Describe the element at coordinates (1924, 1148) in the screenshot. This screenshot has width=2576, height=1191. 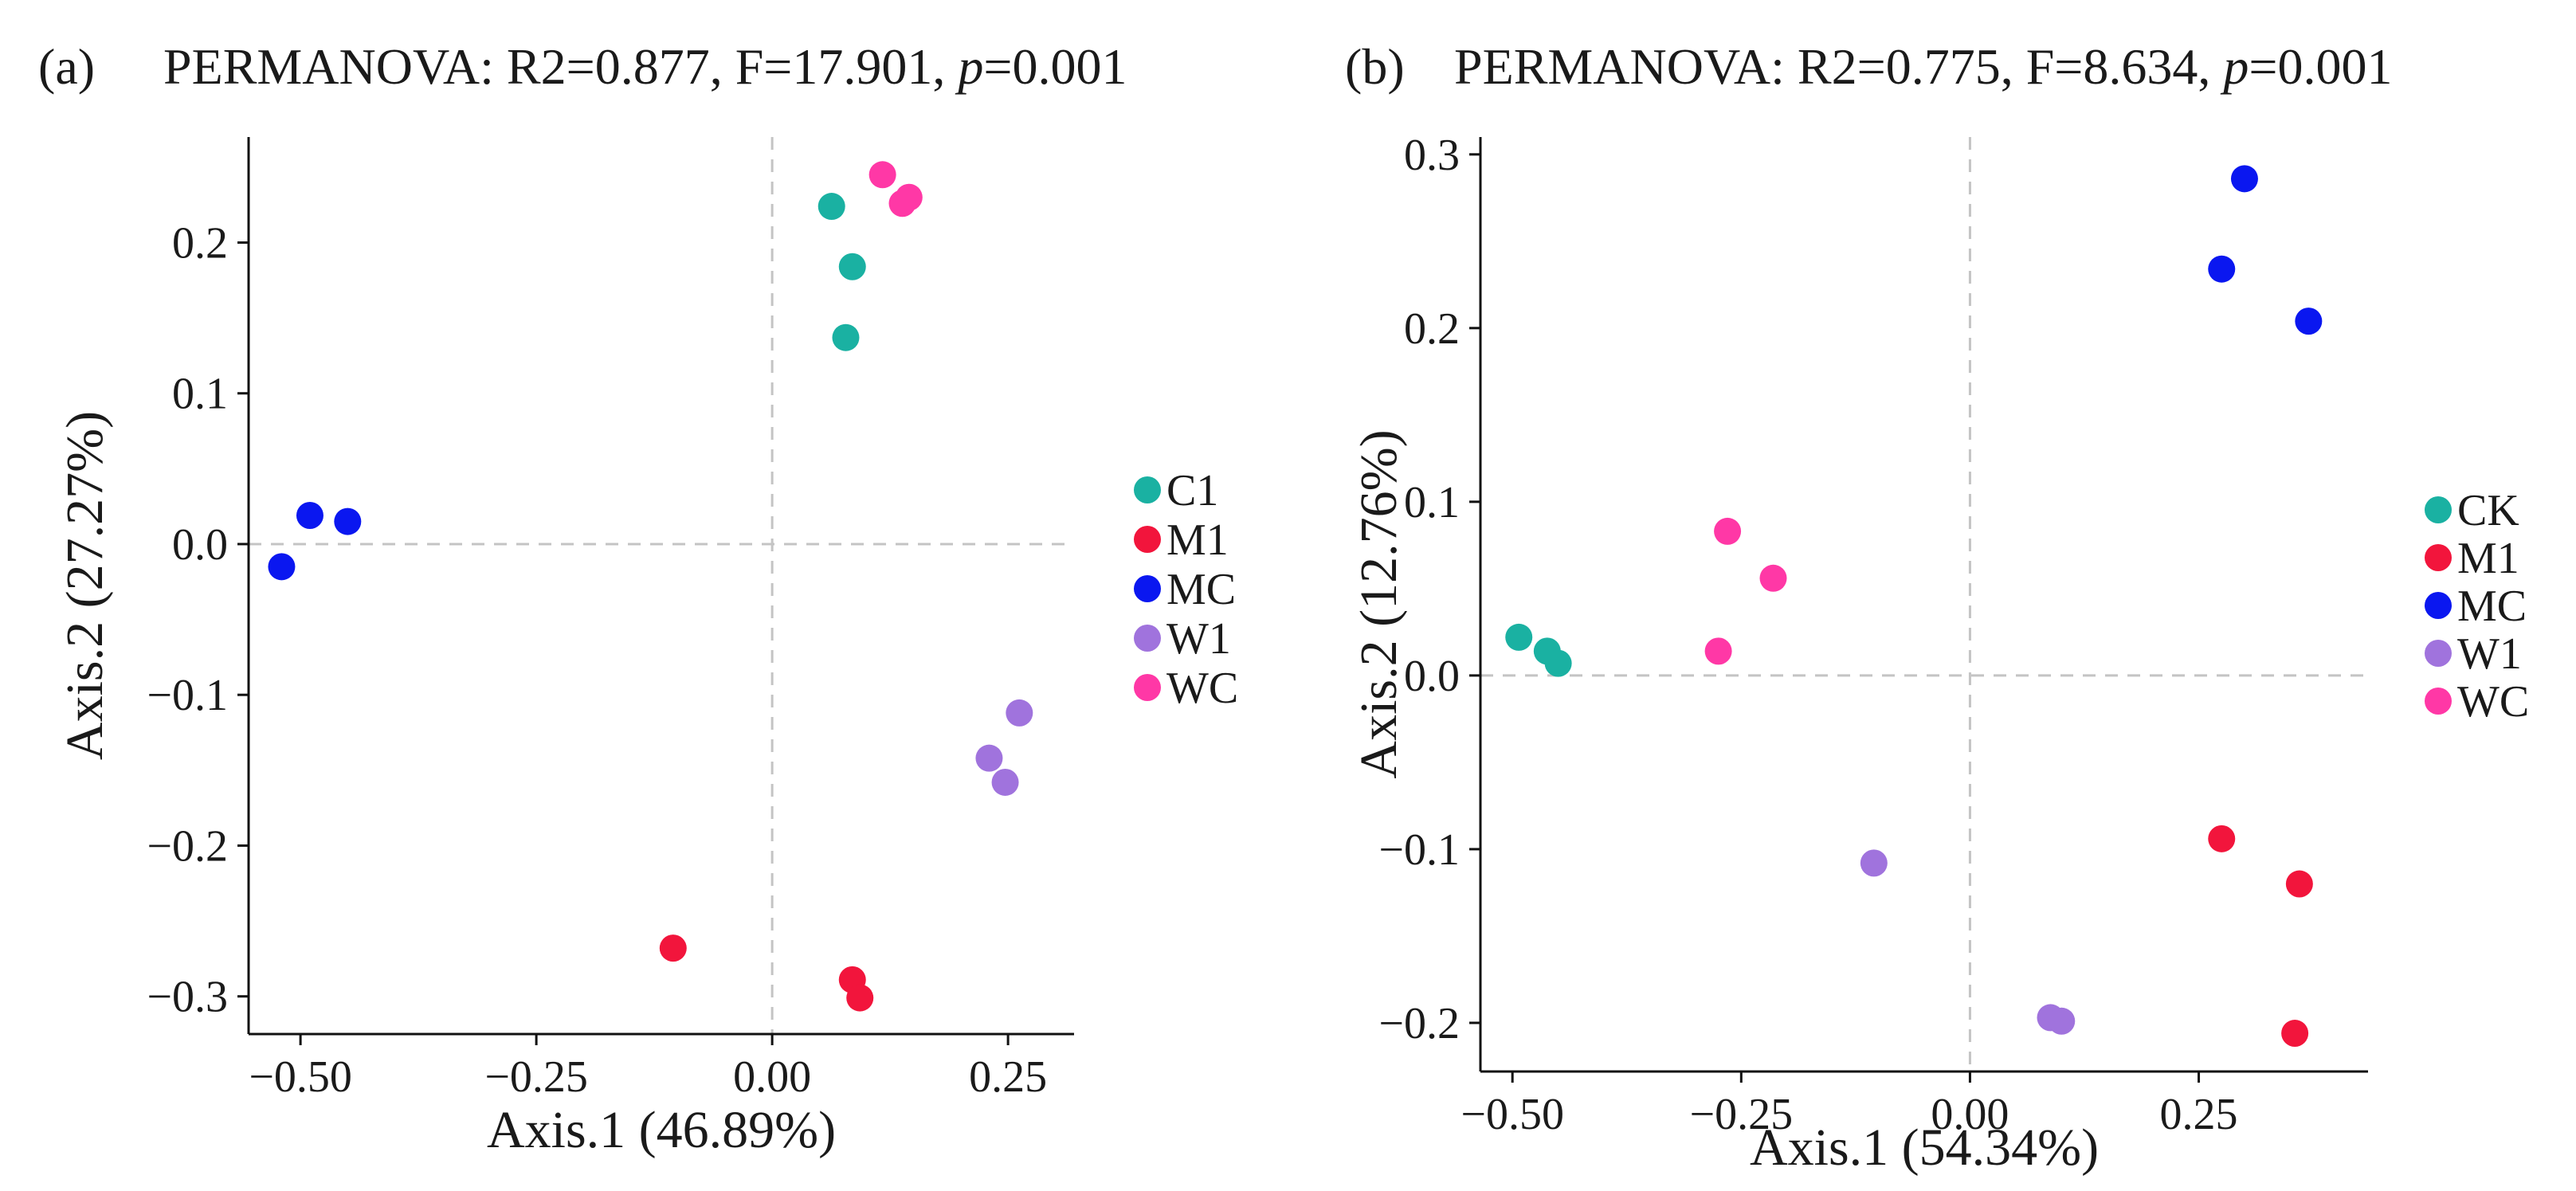
I see `x-axis-label: Axis.1 (54.34%)` at that location.